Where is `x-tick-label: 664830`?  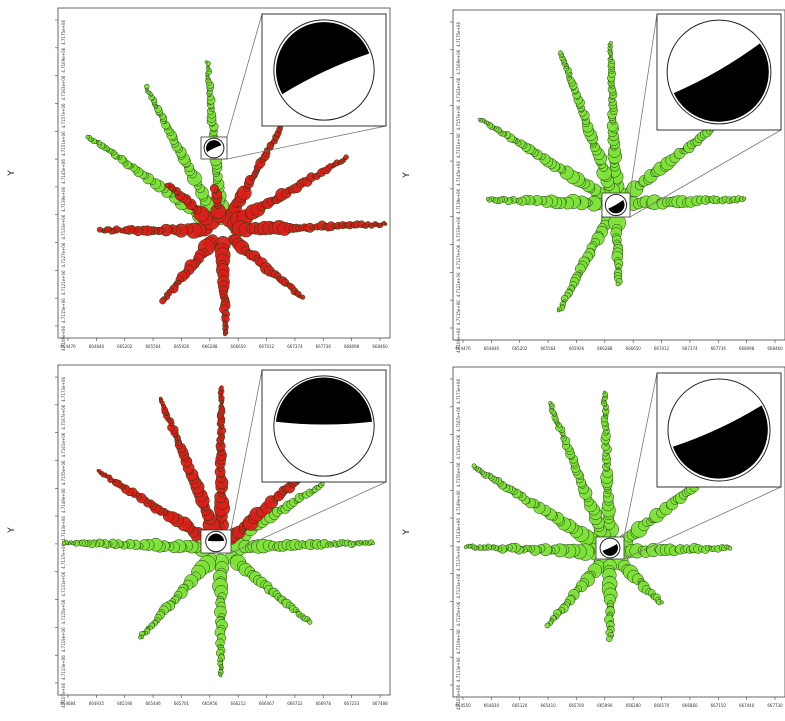 x-tick-label: 664830 is located at coordinates (492, 705).